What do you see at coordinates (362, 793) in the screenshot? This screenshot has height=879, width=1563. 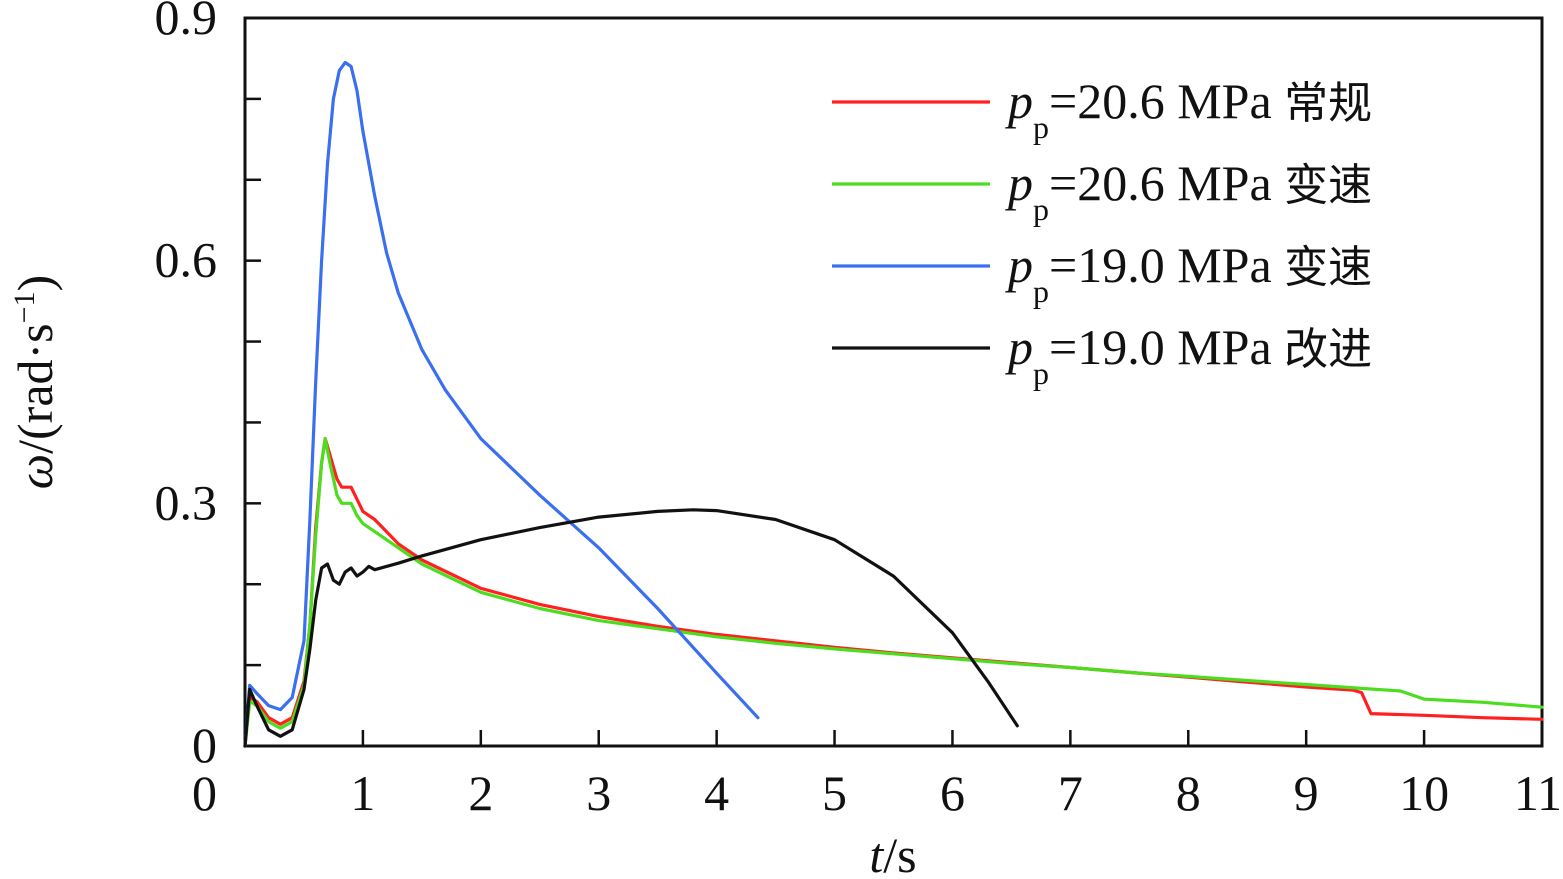 I see `x-tick-label: 1` at bounding box center [362, 793].